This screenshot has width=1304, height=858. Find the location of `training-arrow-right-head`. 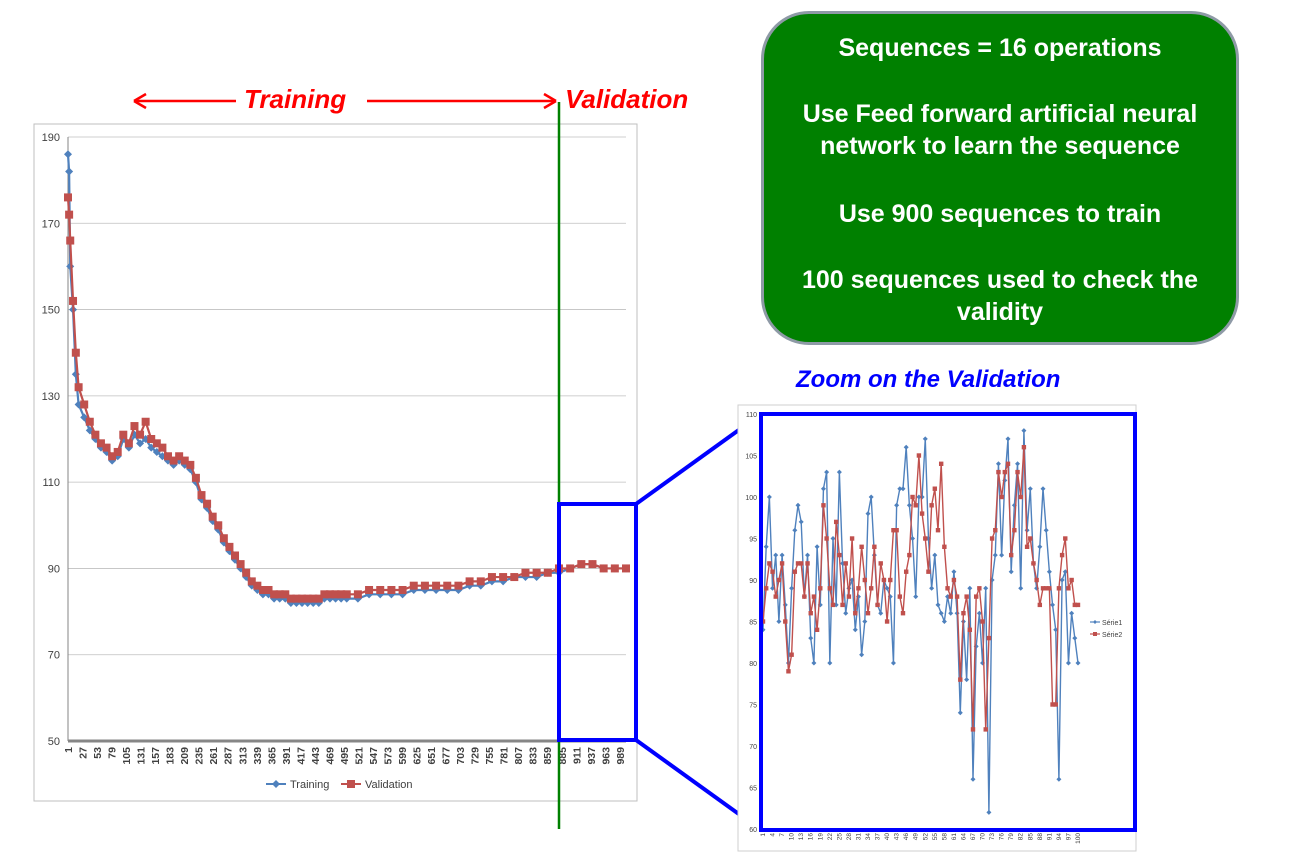

training-arrow-right-head is located at coordinates (550, 101).